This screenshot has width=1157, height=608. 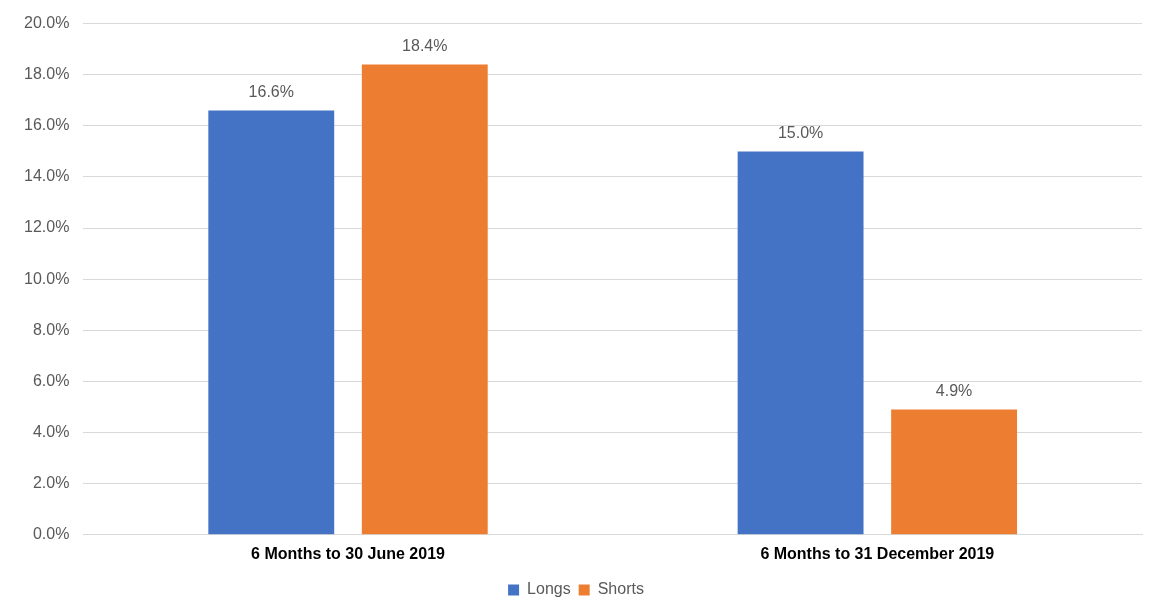 I want to click on data-label: 4.9%, so click(x=954, y=390).